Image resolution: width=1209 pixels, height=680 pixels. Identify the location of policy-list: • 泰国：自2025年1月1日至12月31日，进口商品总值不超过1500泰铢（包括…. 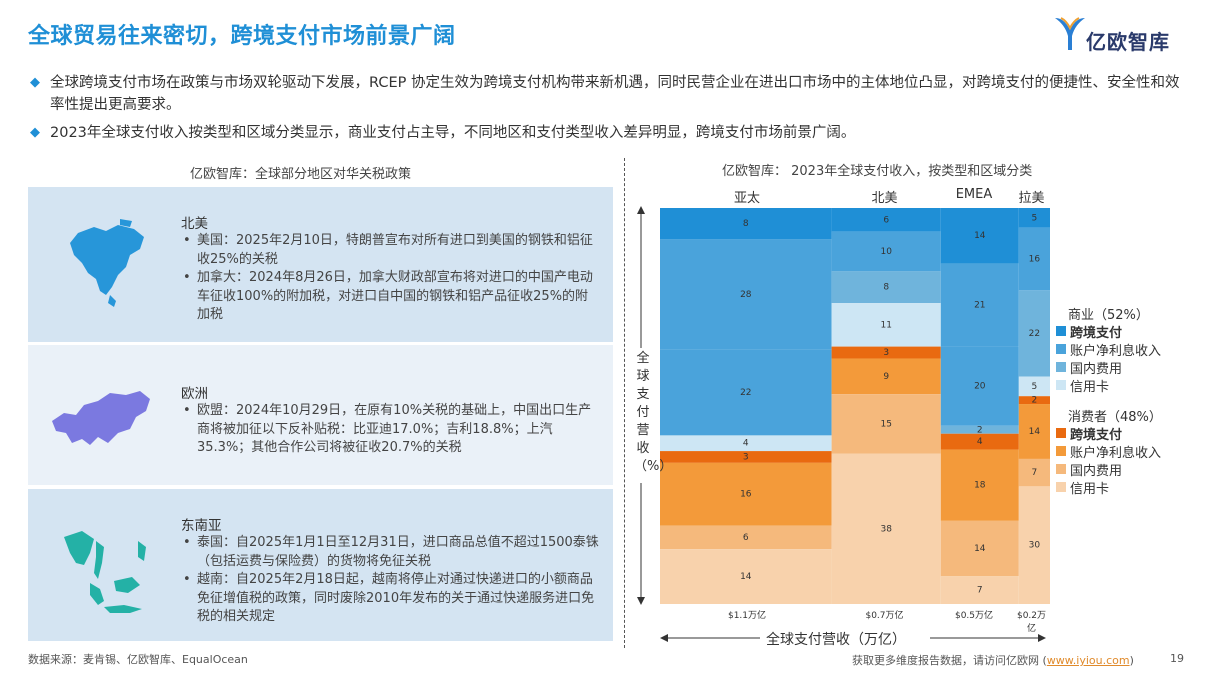
(391, 580).